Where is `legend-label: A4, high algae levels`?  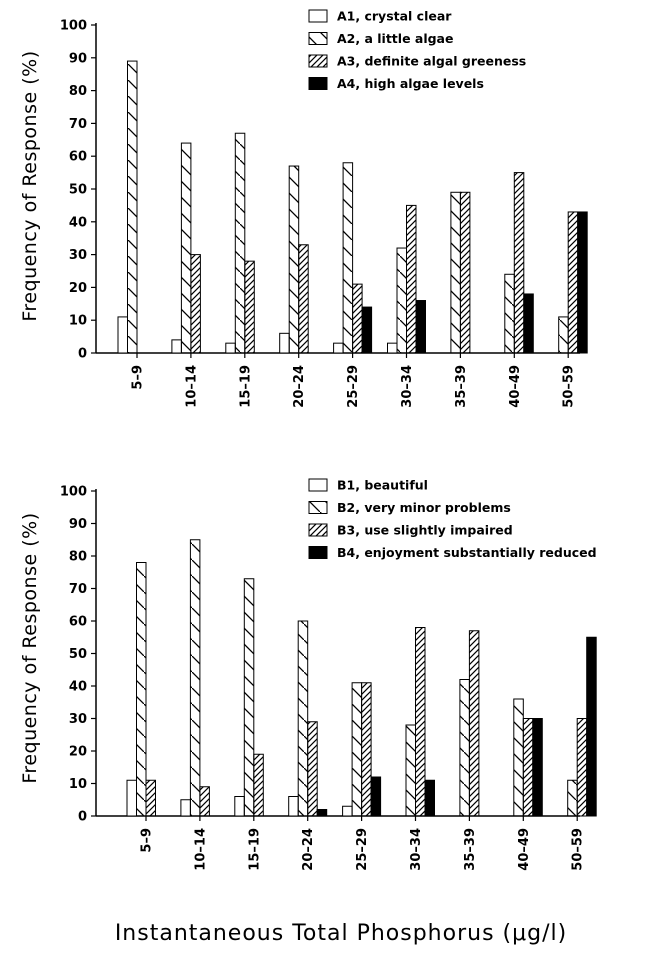 legend-label: A4, high algae levels is located at coordinates (410, 83).